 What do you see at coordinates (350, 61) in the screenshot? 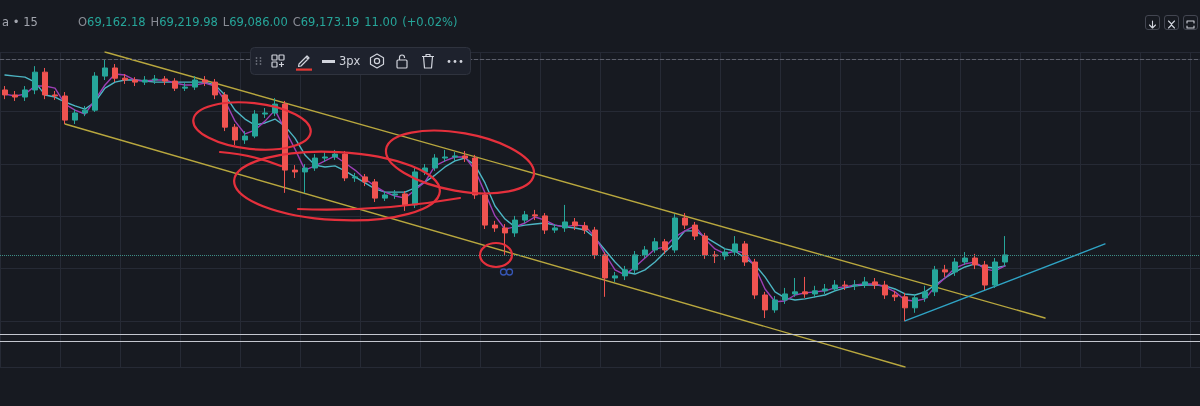
I see `annotation: 3px` at bounding box center [350, 61].